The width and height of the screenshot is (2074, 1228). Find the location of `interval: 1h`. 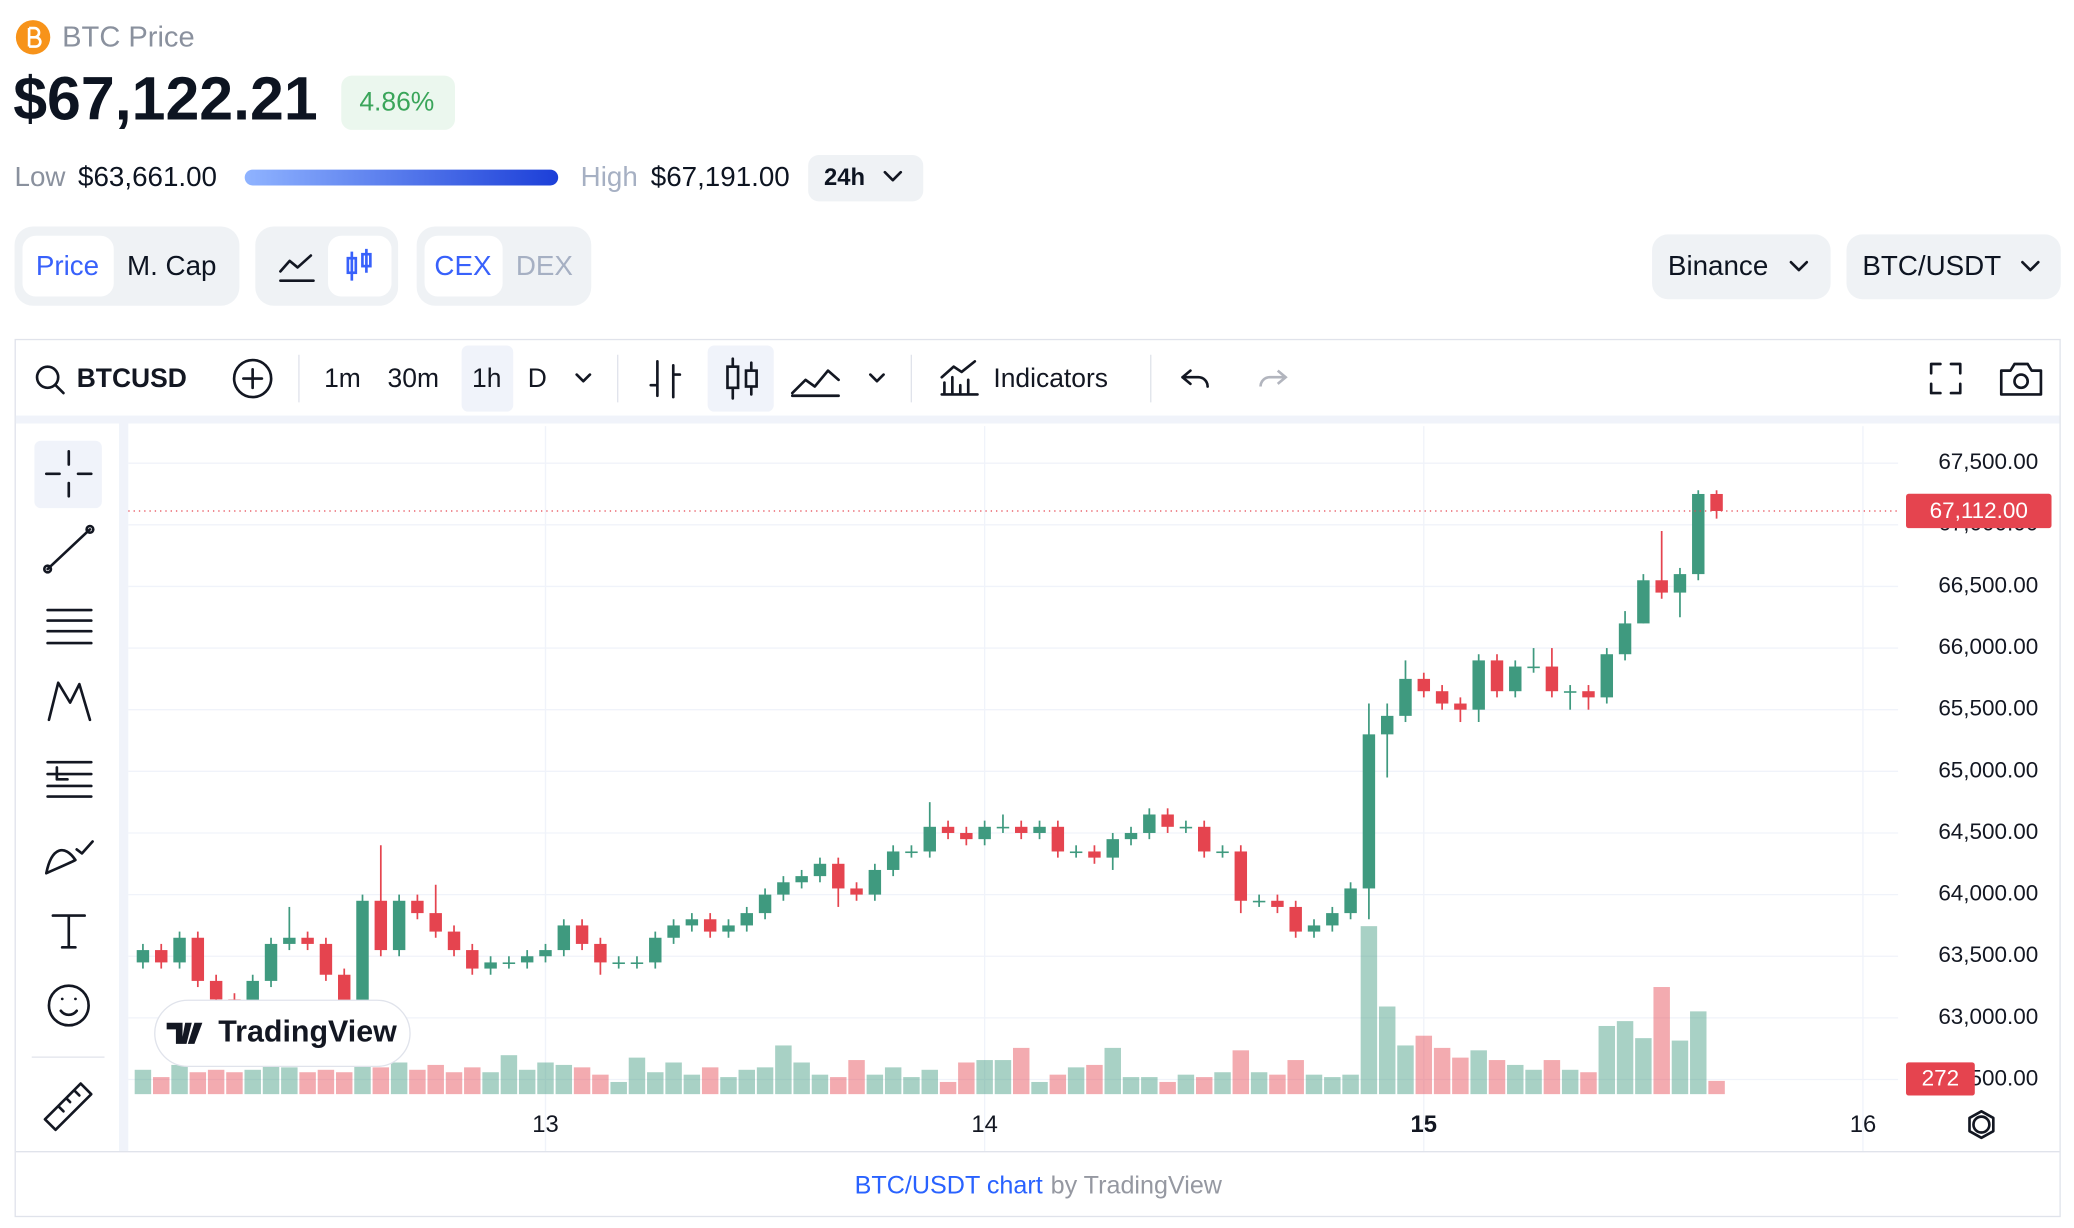

interval: 1h is located at coordinates (486, 378).